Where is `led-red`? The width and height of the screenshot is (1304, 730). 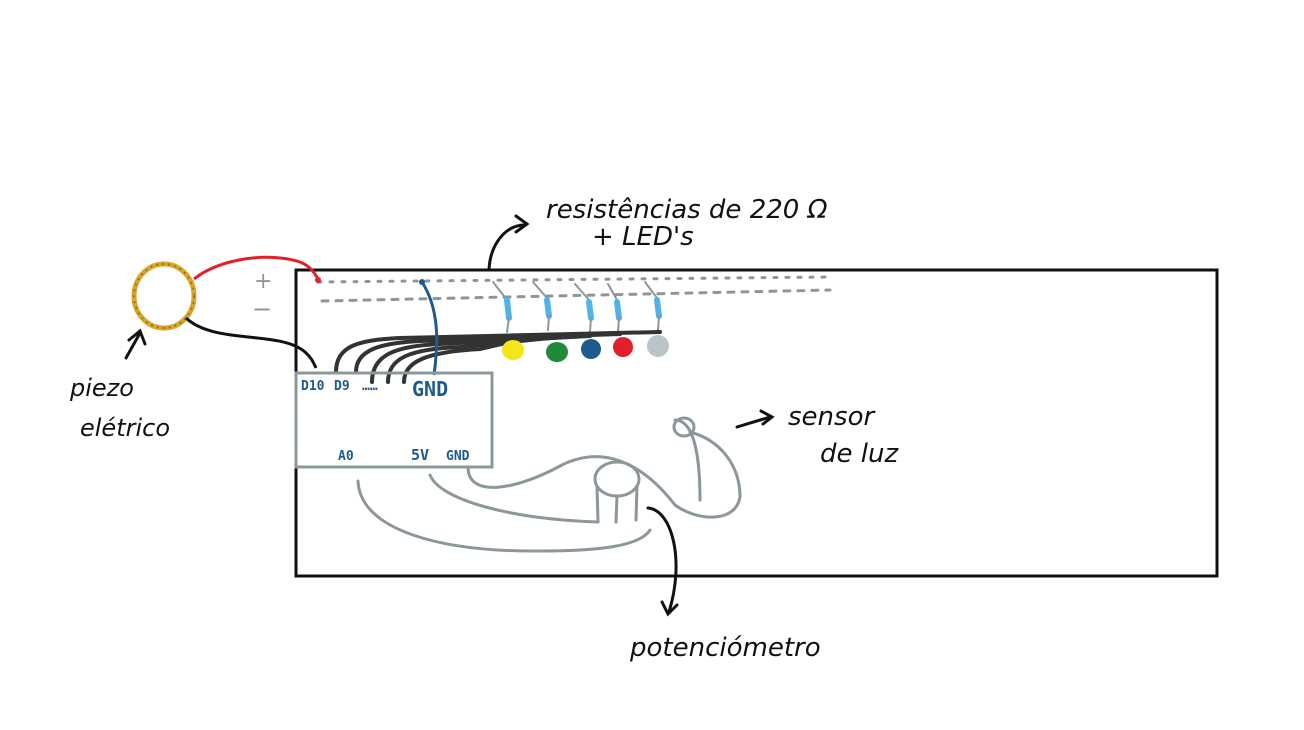
led-red is located at coordinates (623, 347).